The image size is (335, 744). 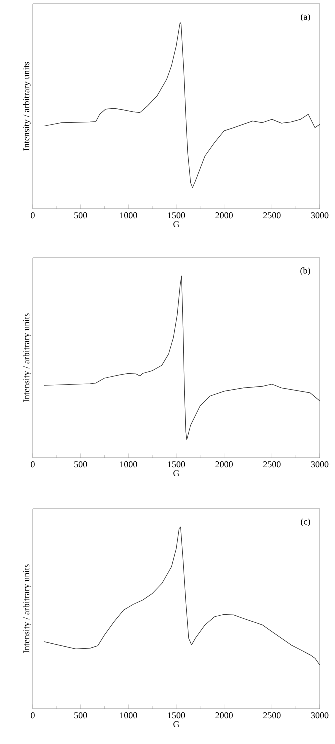 What do you see at coordinates (305, 272) in the screenshot?
I see `text: (b)` at bounding box center [305, 272].